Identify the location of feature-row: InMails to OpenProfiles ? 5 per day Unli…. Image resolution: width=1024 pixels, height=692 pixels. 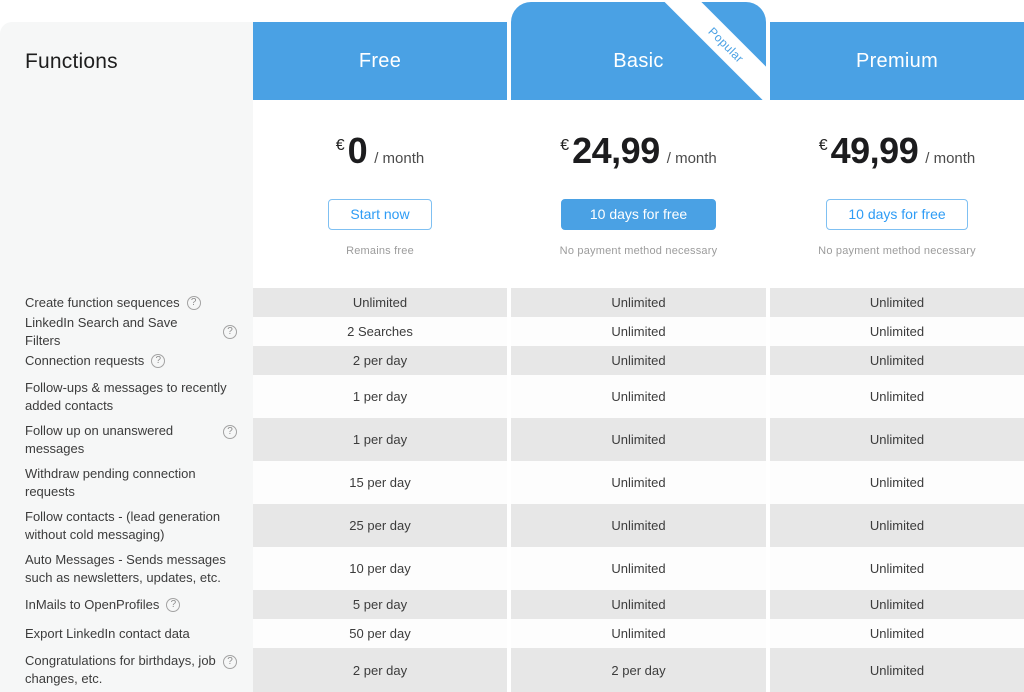
(512, 604).